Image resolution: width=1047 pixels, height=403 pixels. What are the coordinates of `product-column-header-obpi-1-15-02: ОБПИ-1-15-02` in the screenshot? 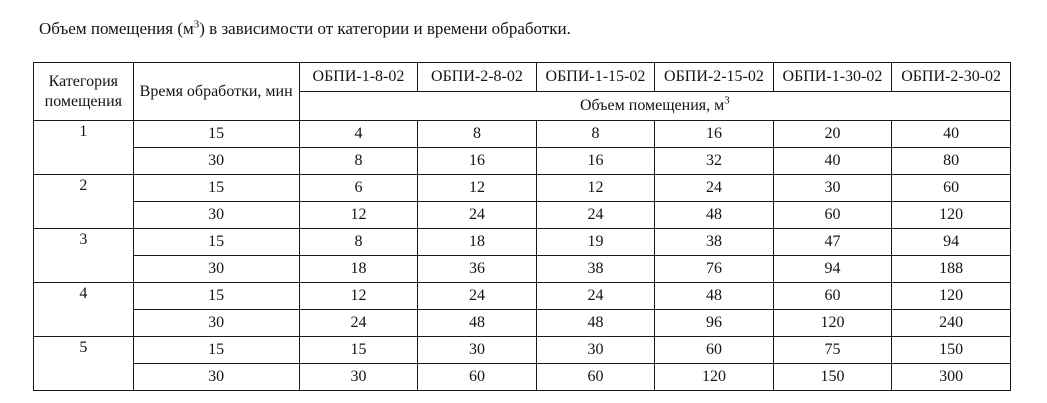 It's located at (595, 77).